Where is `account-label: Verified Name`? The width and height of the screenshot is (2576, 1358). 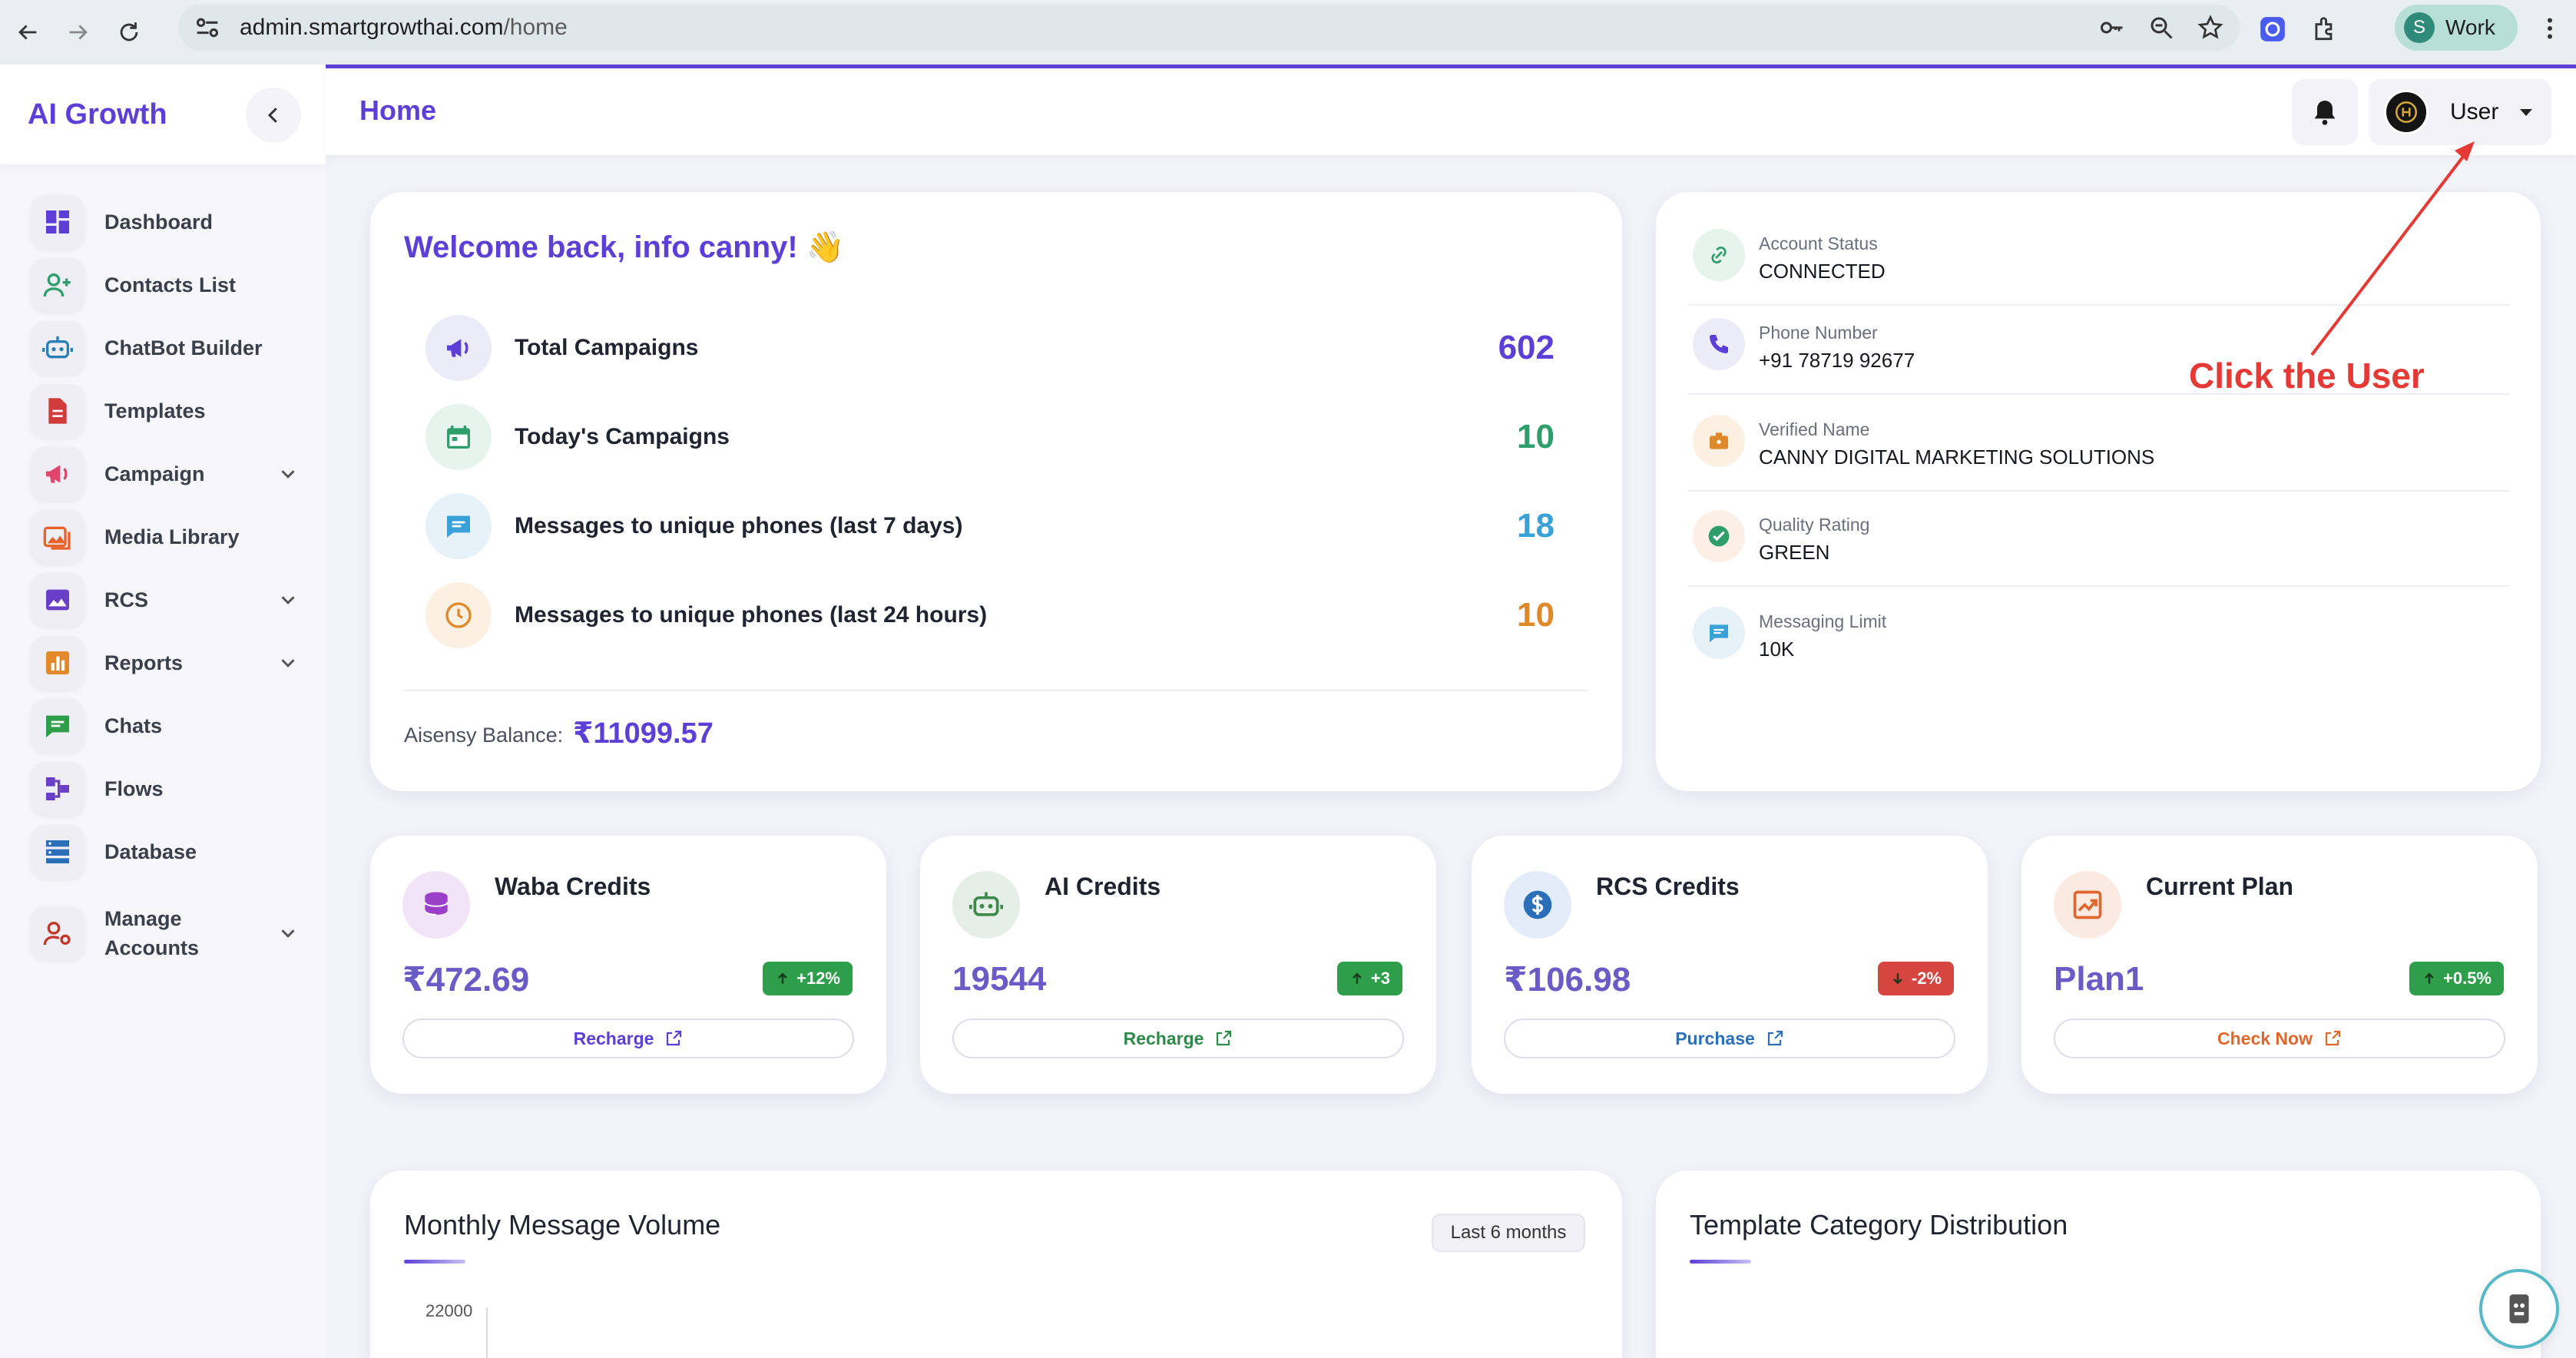 account-label: Verified Name is located at coordinates (1815, 429).